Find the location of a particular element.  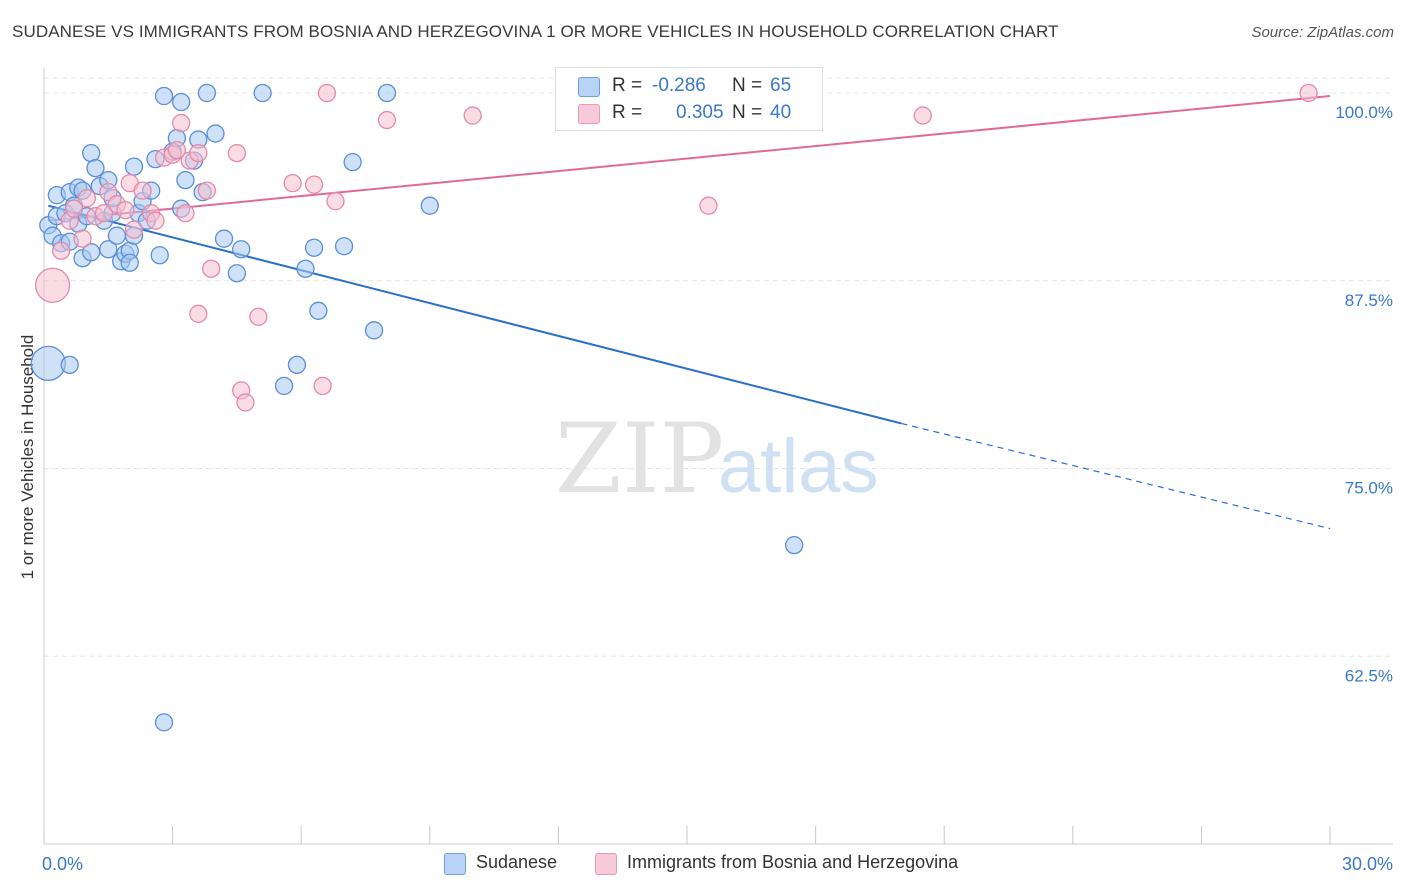

bottom-legend-label: Sudanese is located at coordinates (517, 862).